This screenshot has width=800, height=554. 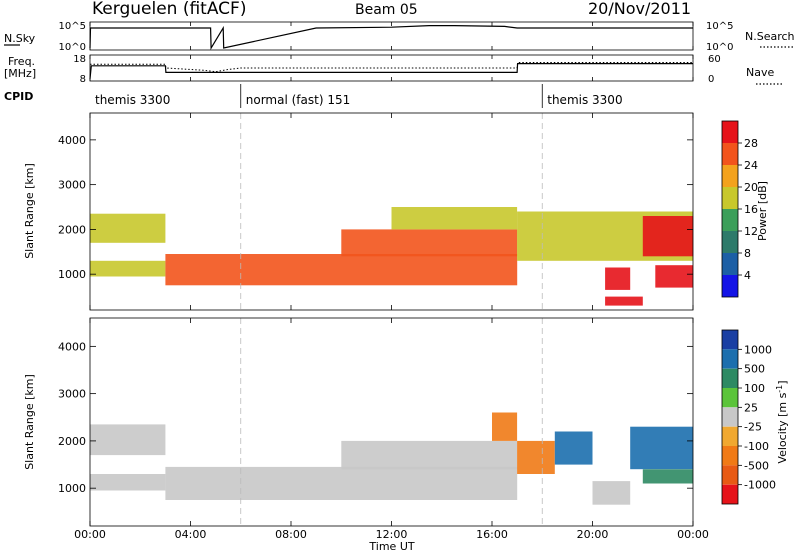 I want to click on nsky-frame, so click(x=391, y=36).